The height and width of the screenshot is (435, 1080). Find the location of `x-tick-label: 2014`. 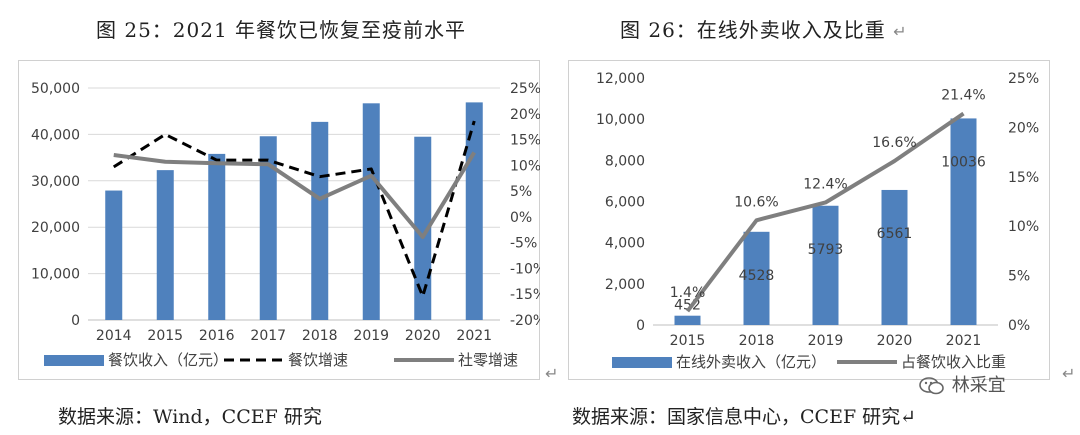

x-tick-label: 2014 is located at coordinates (114, 336).